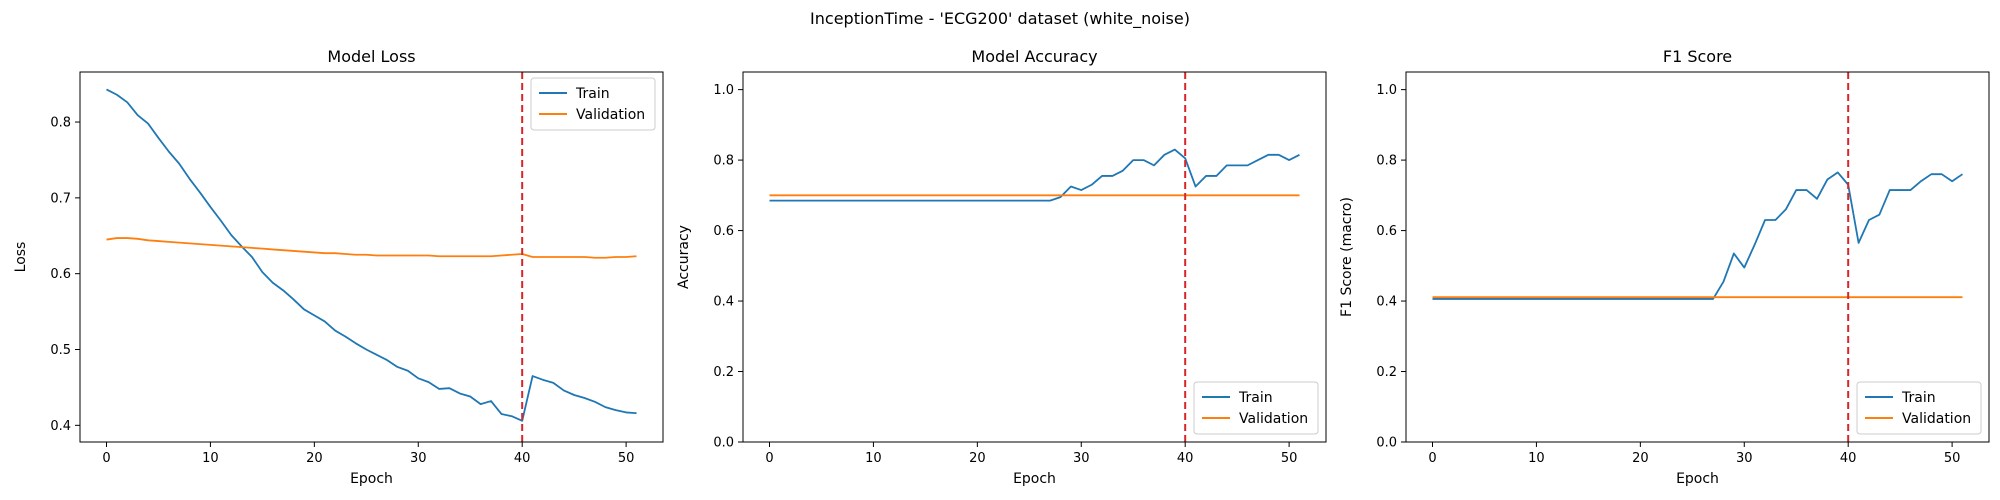 This screenshot has height=500, width=2000. What do you see at coordinates (684, 257) in the screenshot?
I see `y-axis-label: Accuracy` at bounding box center [684, 257].